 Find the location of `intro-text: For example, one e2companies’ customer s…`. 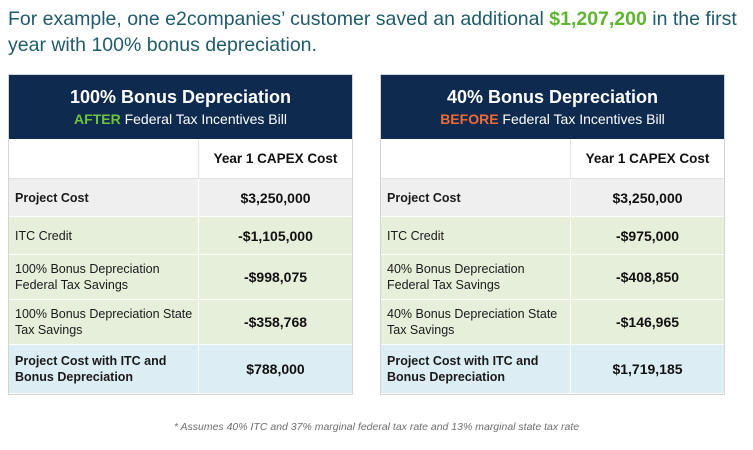

intro-text: For example, one e2companies’ customer s… is located at coordinates (378, 32).